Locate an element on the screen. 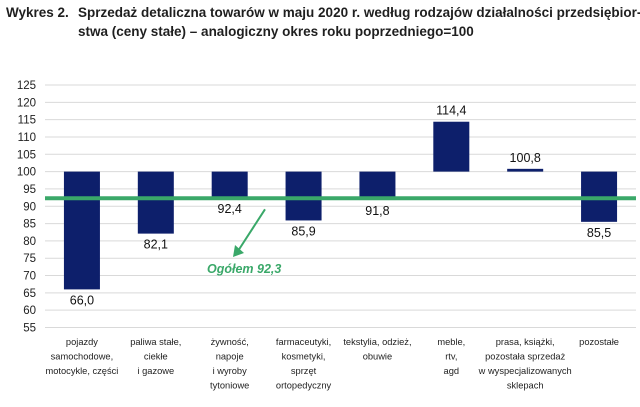 This screenshot has height=407, width=640. category-label: meble, rtv, agd is located at coordinates (451, 356).